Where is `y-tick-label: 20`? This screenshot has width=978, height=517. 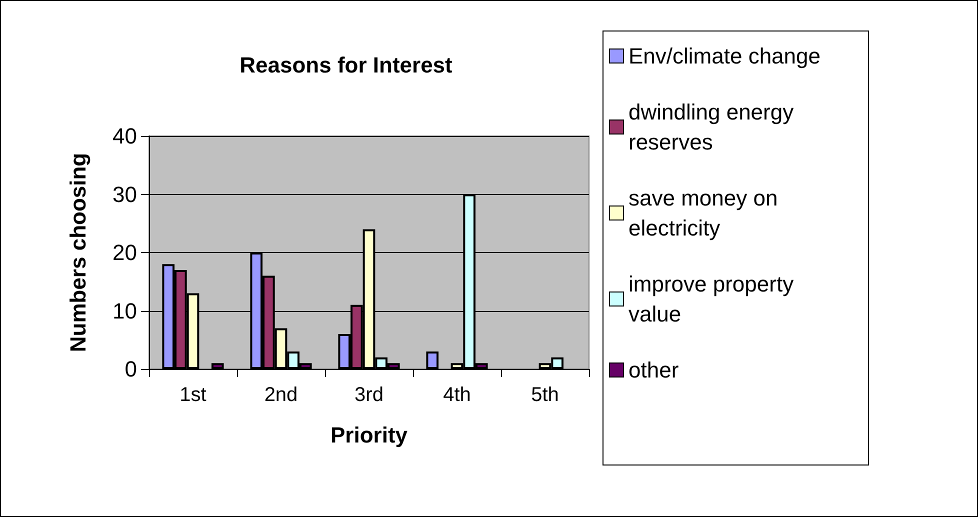
y-tick-label: 20 is located at coordinates (124, 252).